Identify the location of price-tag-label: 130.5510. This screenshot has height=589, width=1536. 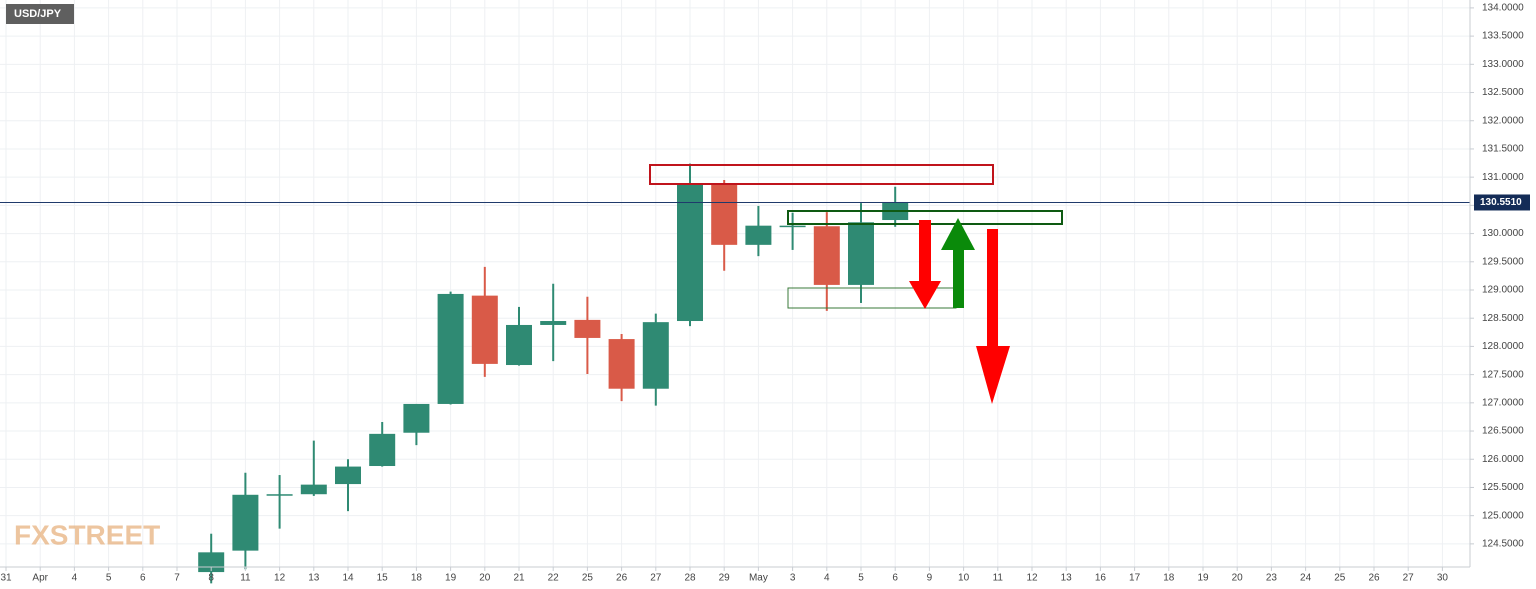
(1501, 202).